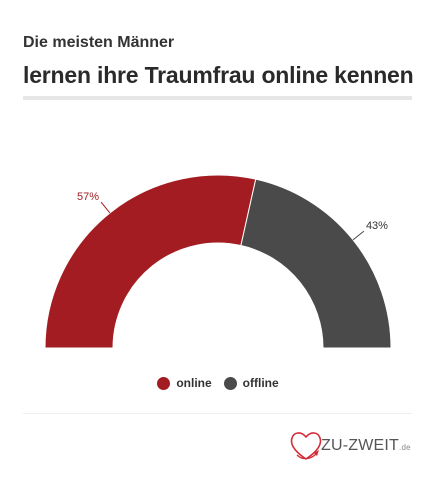 This screenshot has width=436, height=481. I want to click on chart-legend: online offline, so click(218, 383).